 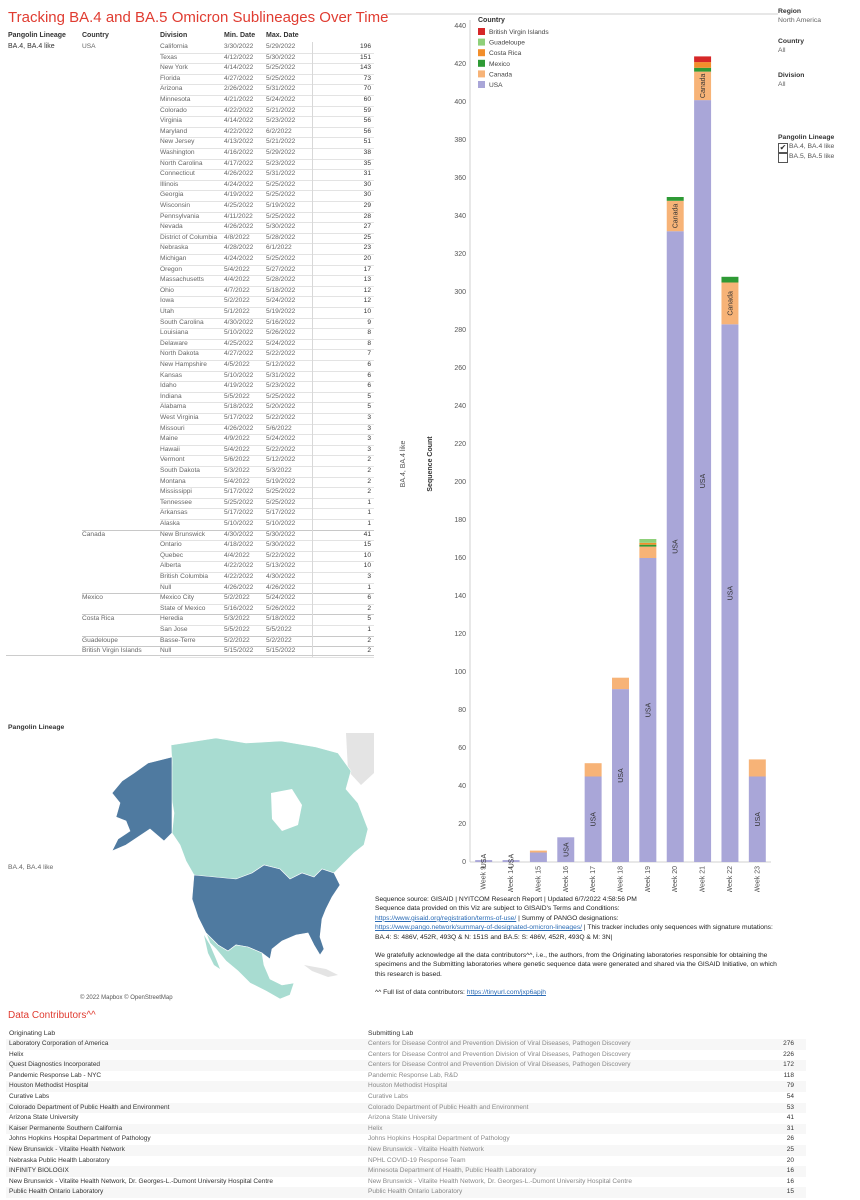 I want to click on table-row: British Columbia 4/22/2022 4/30/2022 3, so click(x=190, y=577).